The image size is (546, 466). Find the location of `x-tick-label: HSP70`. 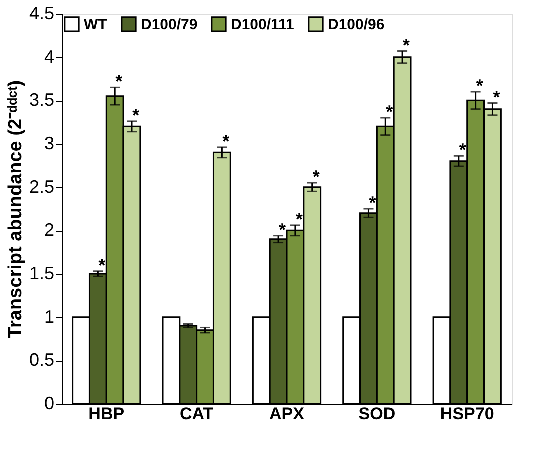

x-tick-label: HSP70 is located at coordinates (467, 414).